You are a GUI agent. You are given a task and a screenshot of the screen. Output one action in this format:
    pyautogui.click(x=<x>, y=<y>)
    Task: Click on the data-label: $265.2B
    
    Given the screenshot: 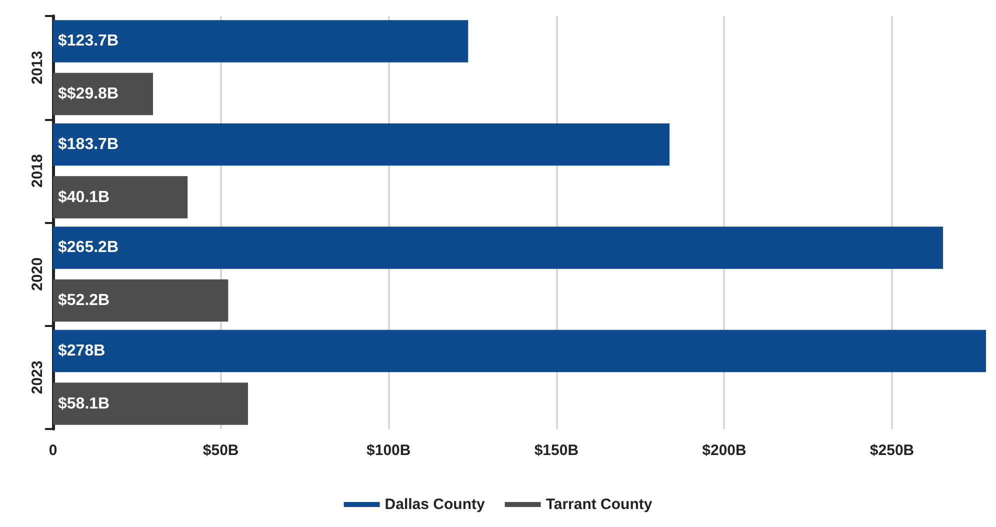 What is the action you would take?
    pyautogui.click(x=88, y=247)
    